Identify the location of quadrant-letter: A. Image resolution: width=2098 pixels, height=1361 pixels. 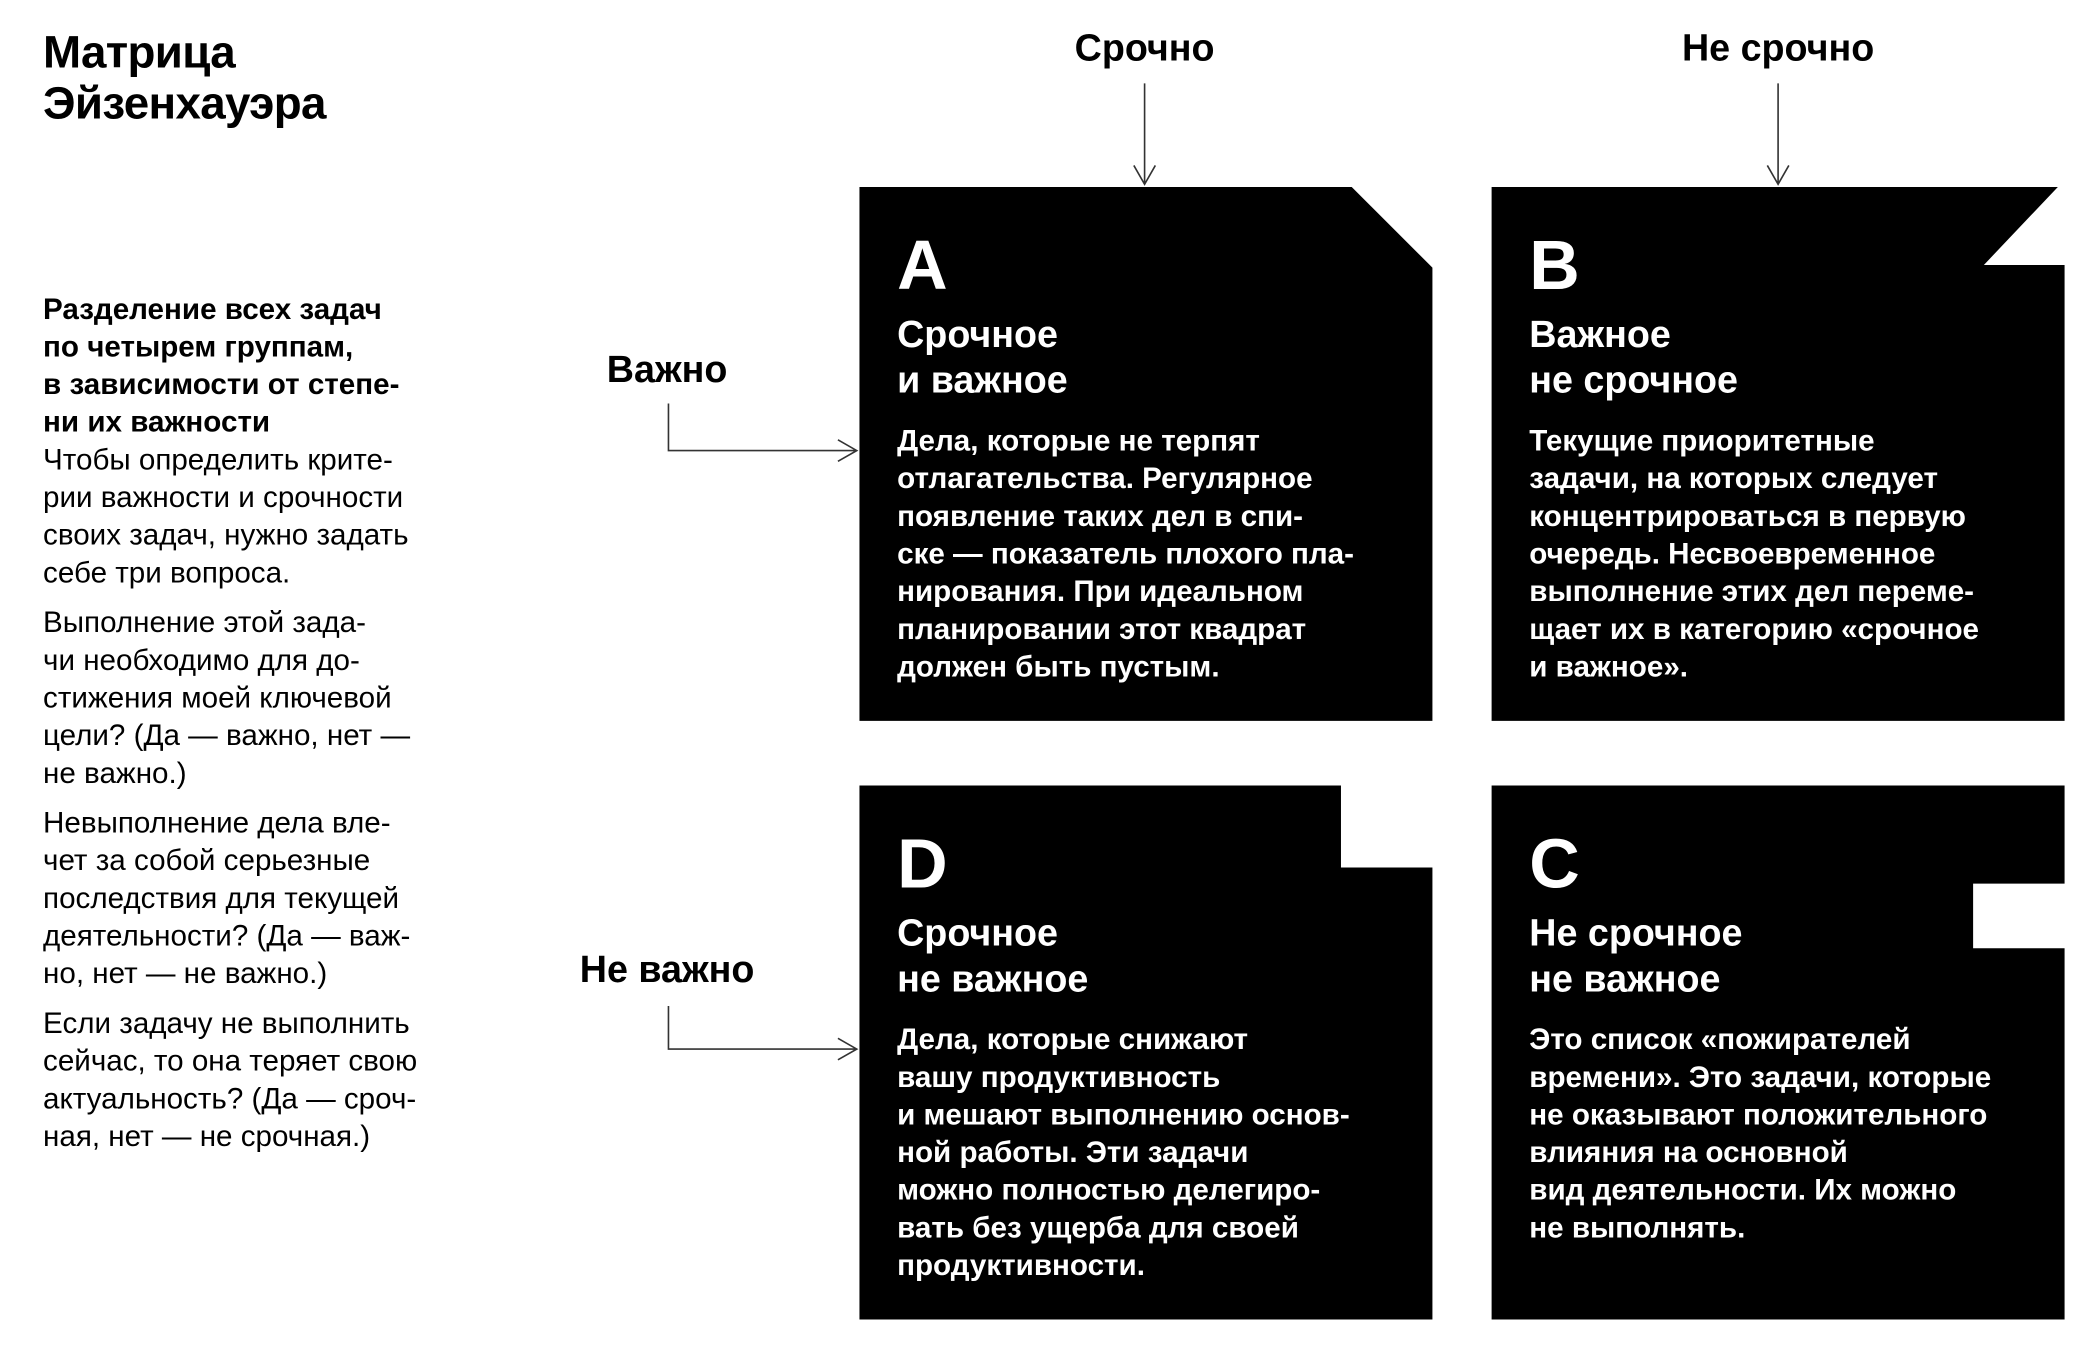
(922, 266).